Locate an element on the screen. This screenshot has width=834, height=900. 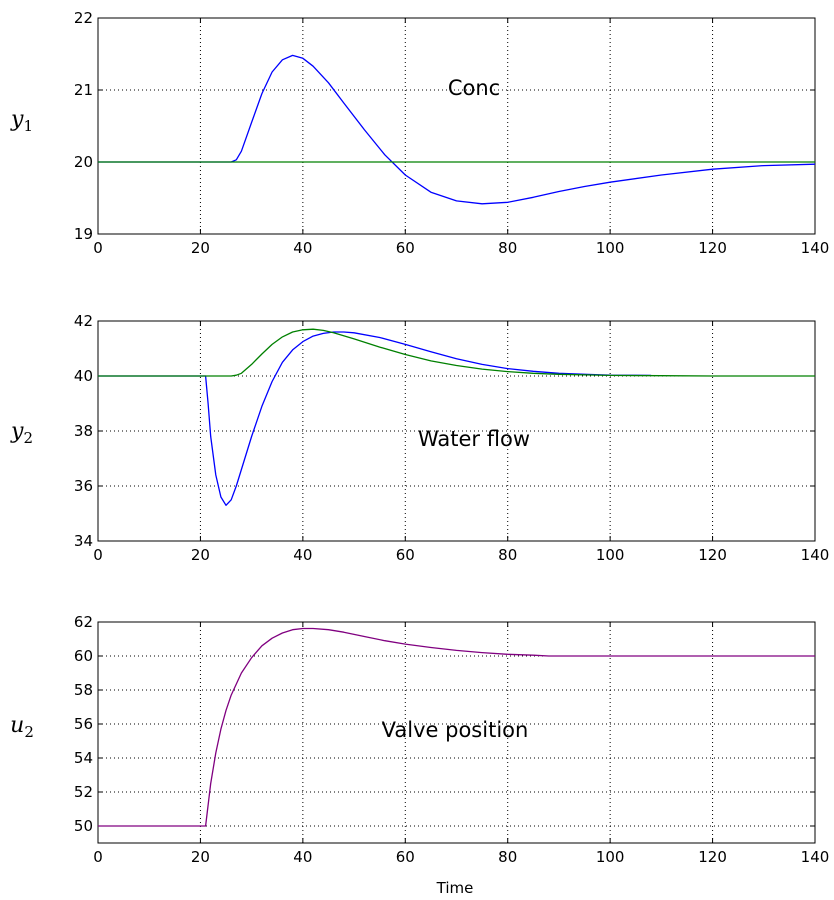
annotation-water-flow: Water flow is located at coordinates (474, 439).